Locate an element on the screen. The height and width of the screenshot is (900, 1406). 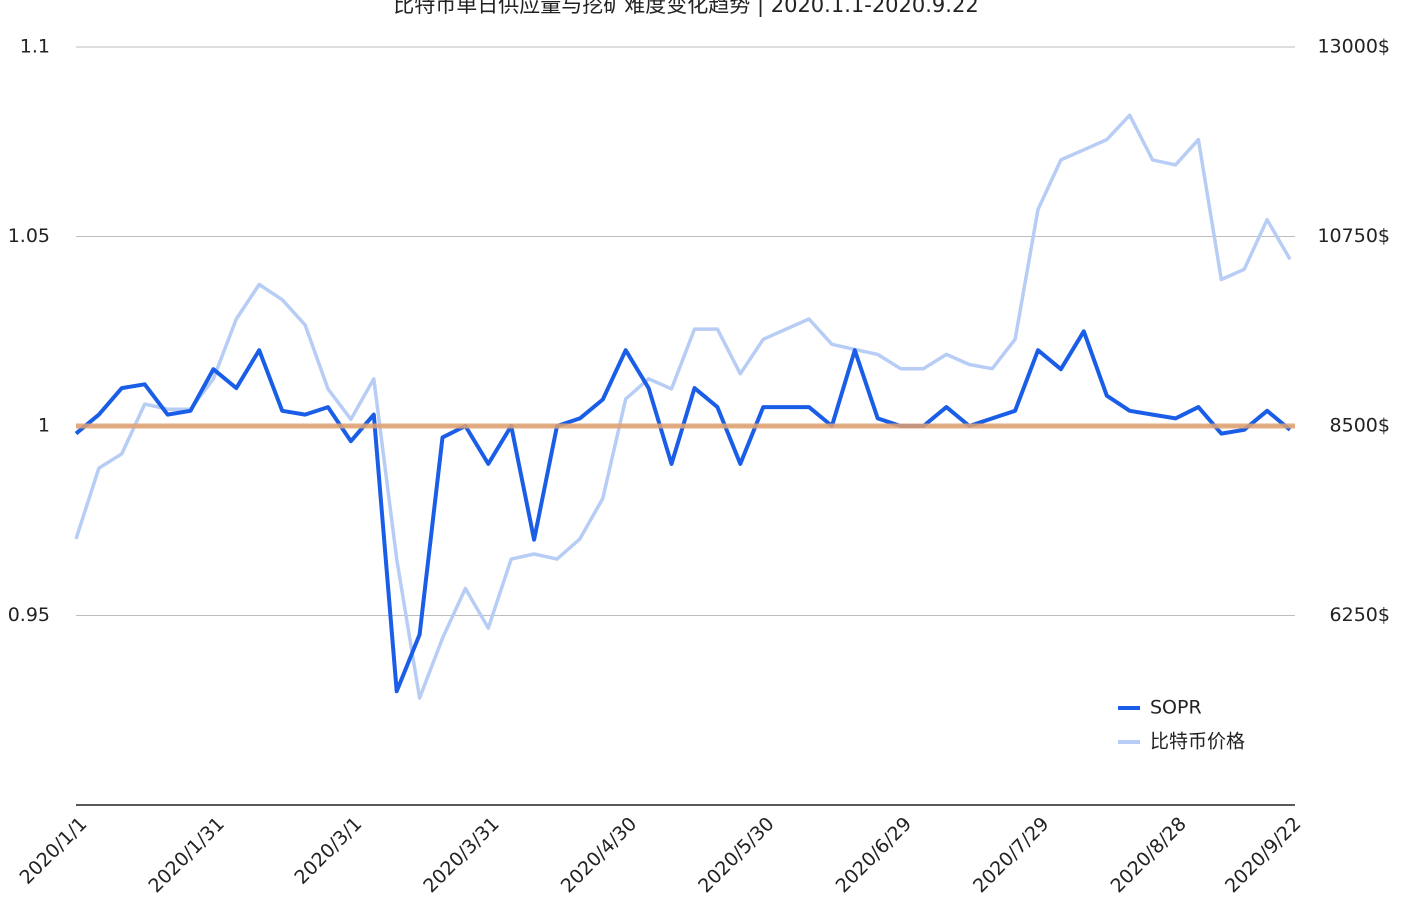
x-tick-label: 2020/3/1 is located at coordinates (328, 851).